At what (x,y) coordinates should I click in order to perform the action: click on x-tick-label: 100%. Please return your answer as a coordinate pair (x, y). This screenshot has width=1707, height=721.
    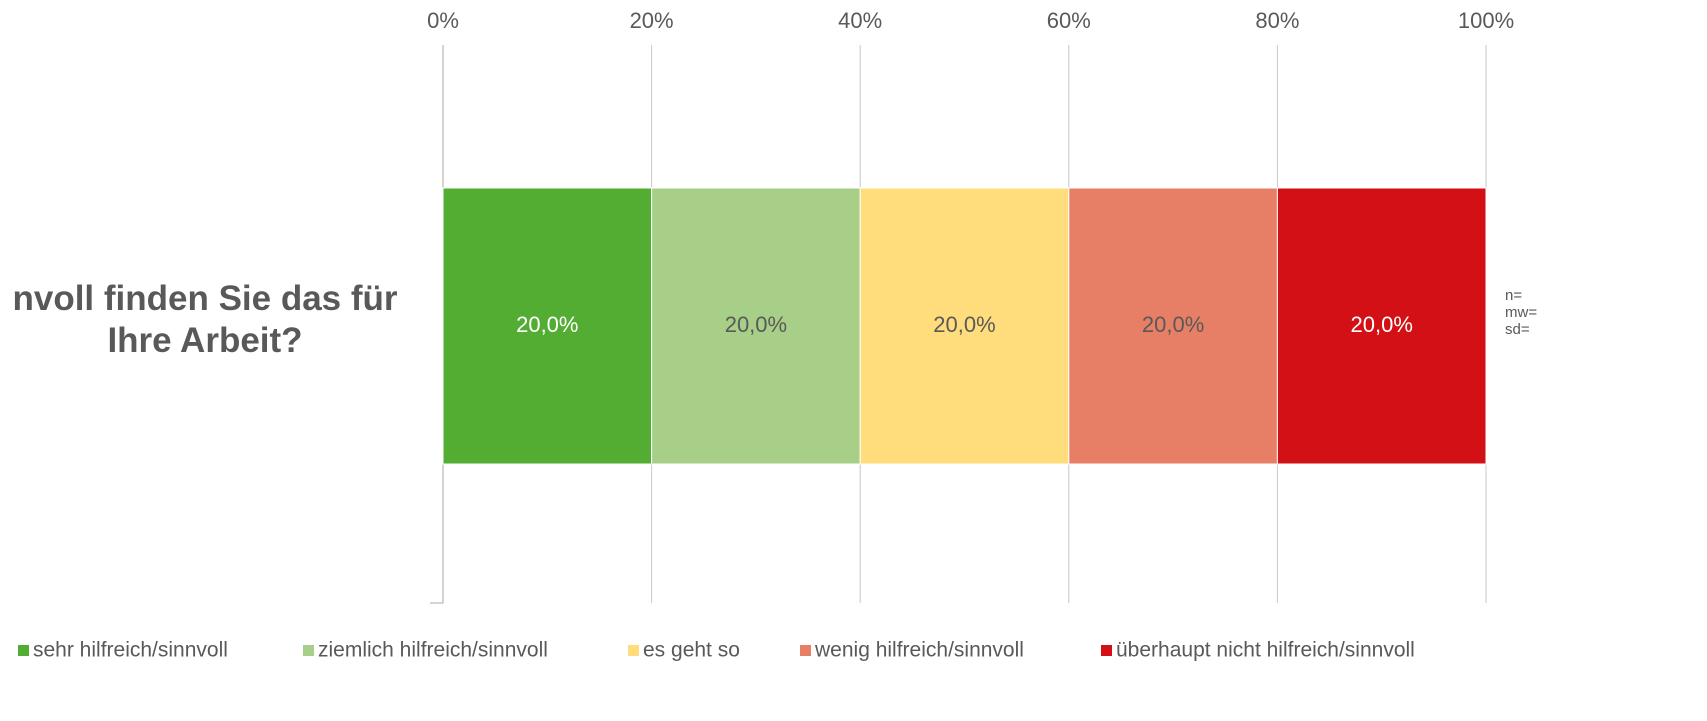
    Looking at the image, I should click on (1486, 20).